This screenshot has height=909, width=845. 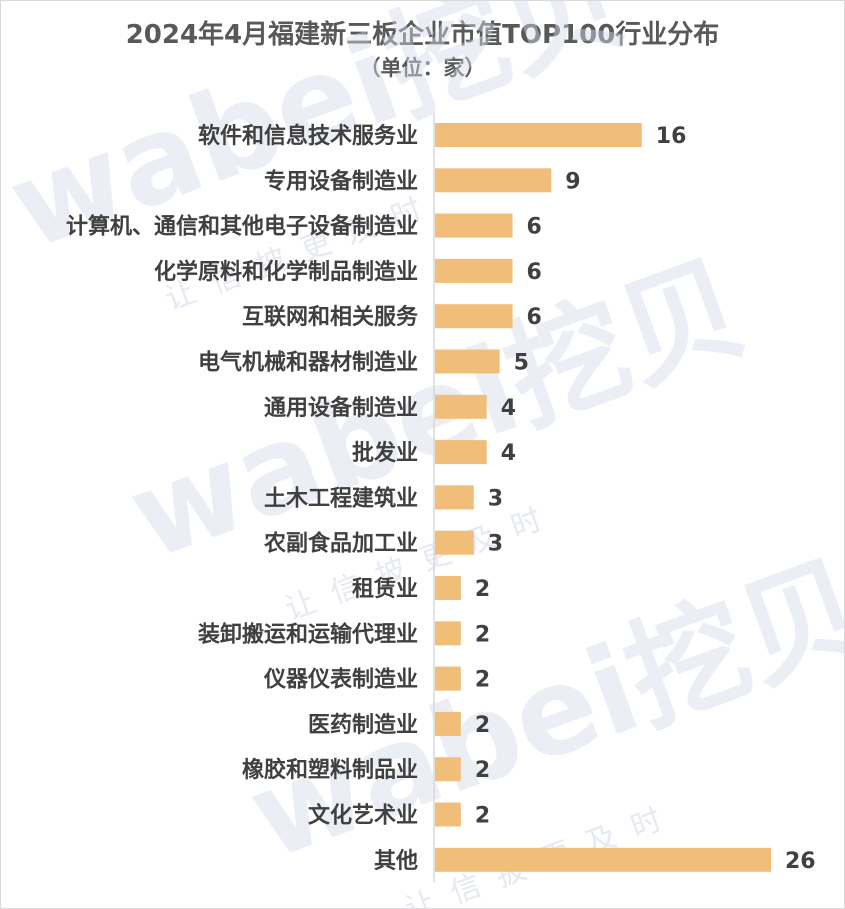 What do you see at coordinates (363, 816) in the screenshot?
I see `category-label: 文化艺术业` at bounding box center [363, 816].